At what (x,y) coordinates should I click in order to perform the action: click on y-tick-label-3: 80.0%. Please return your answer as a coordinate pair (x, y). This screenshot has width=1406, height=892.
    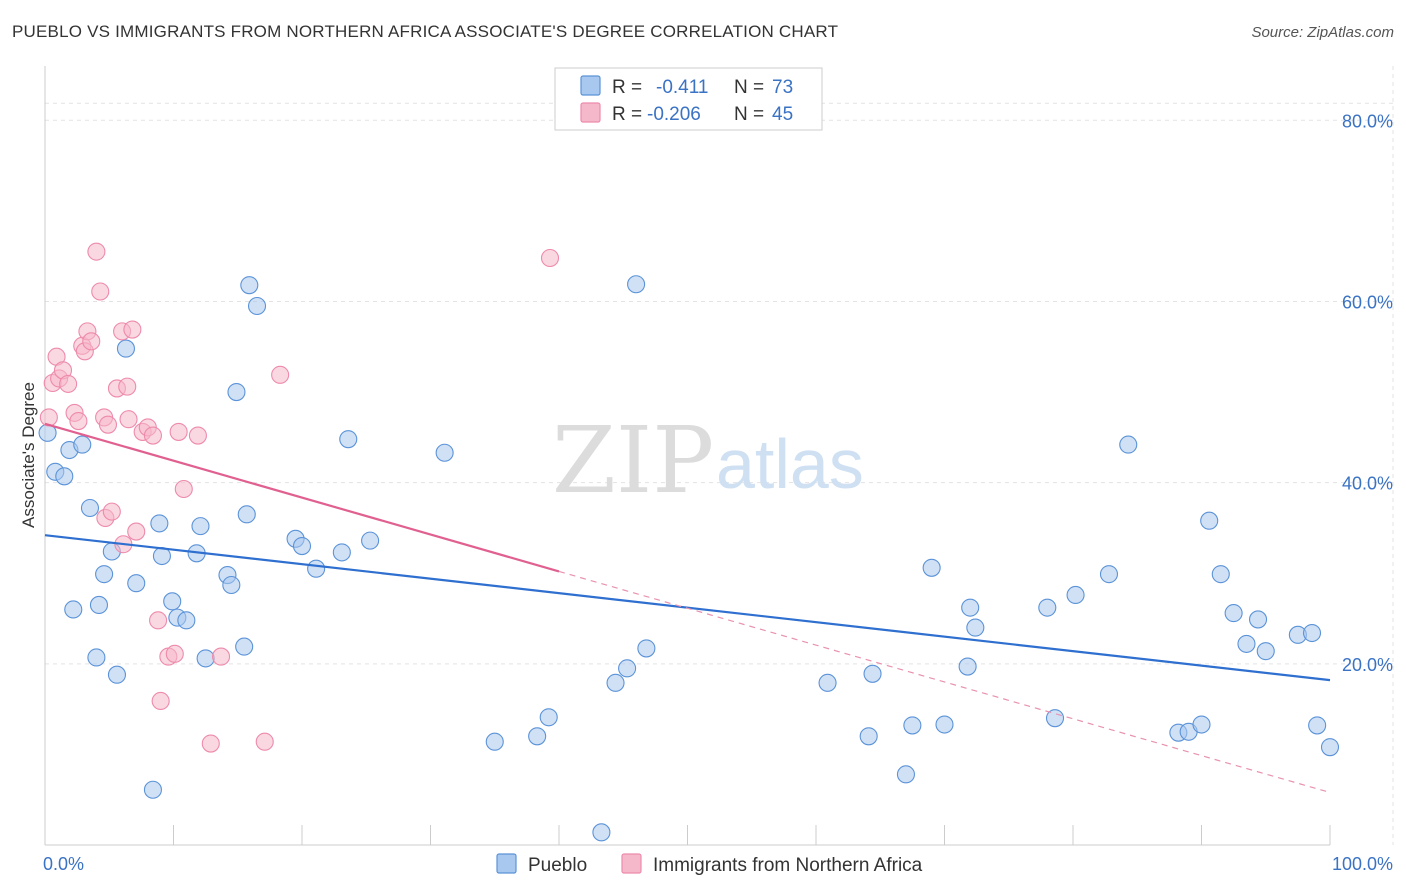
    Looking at the image, I should click on (1367, 121).